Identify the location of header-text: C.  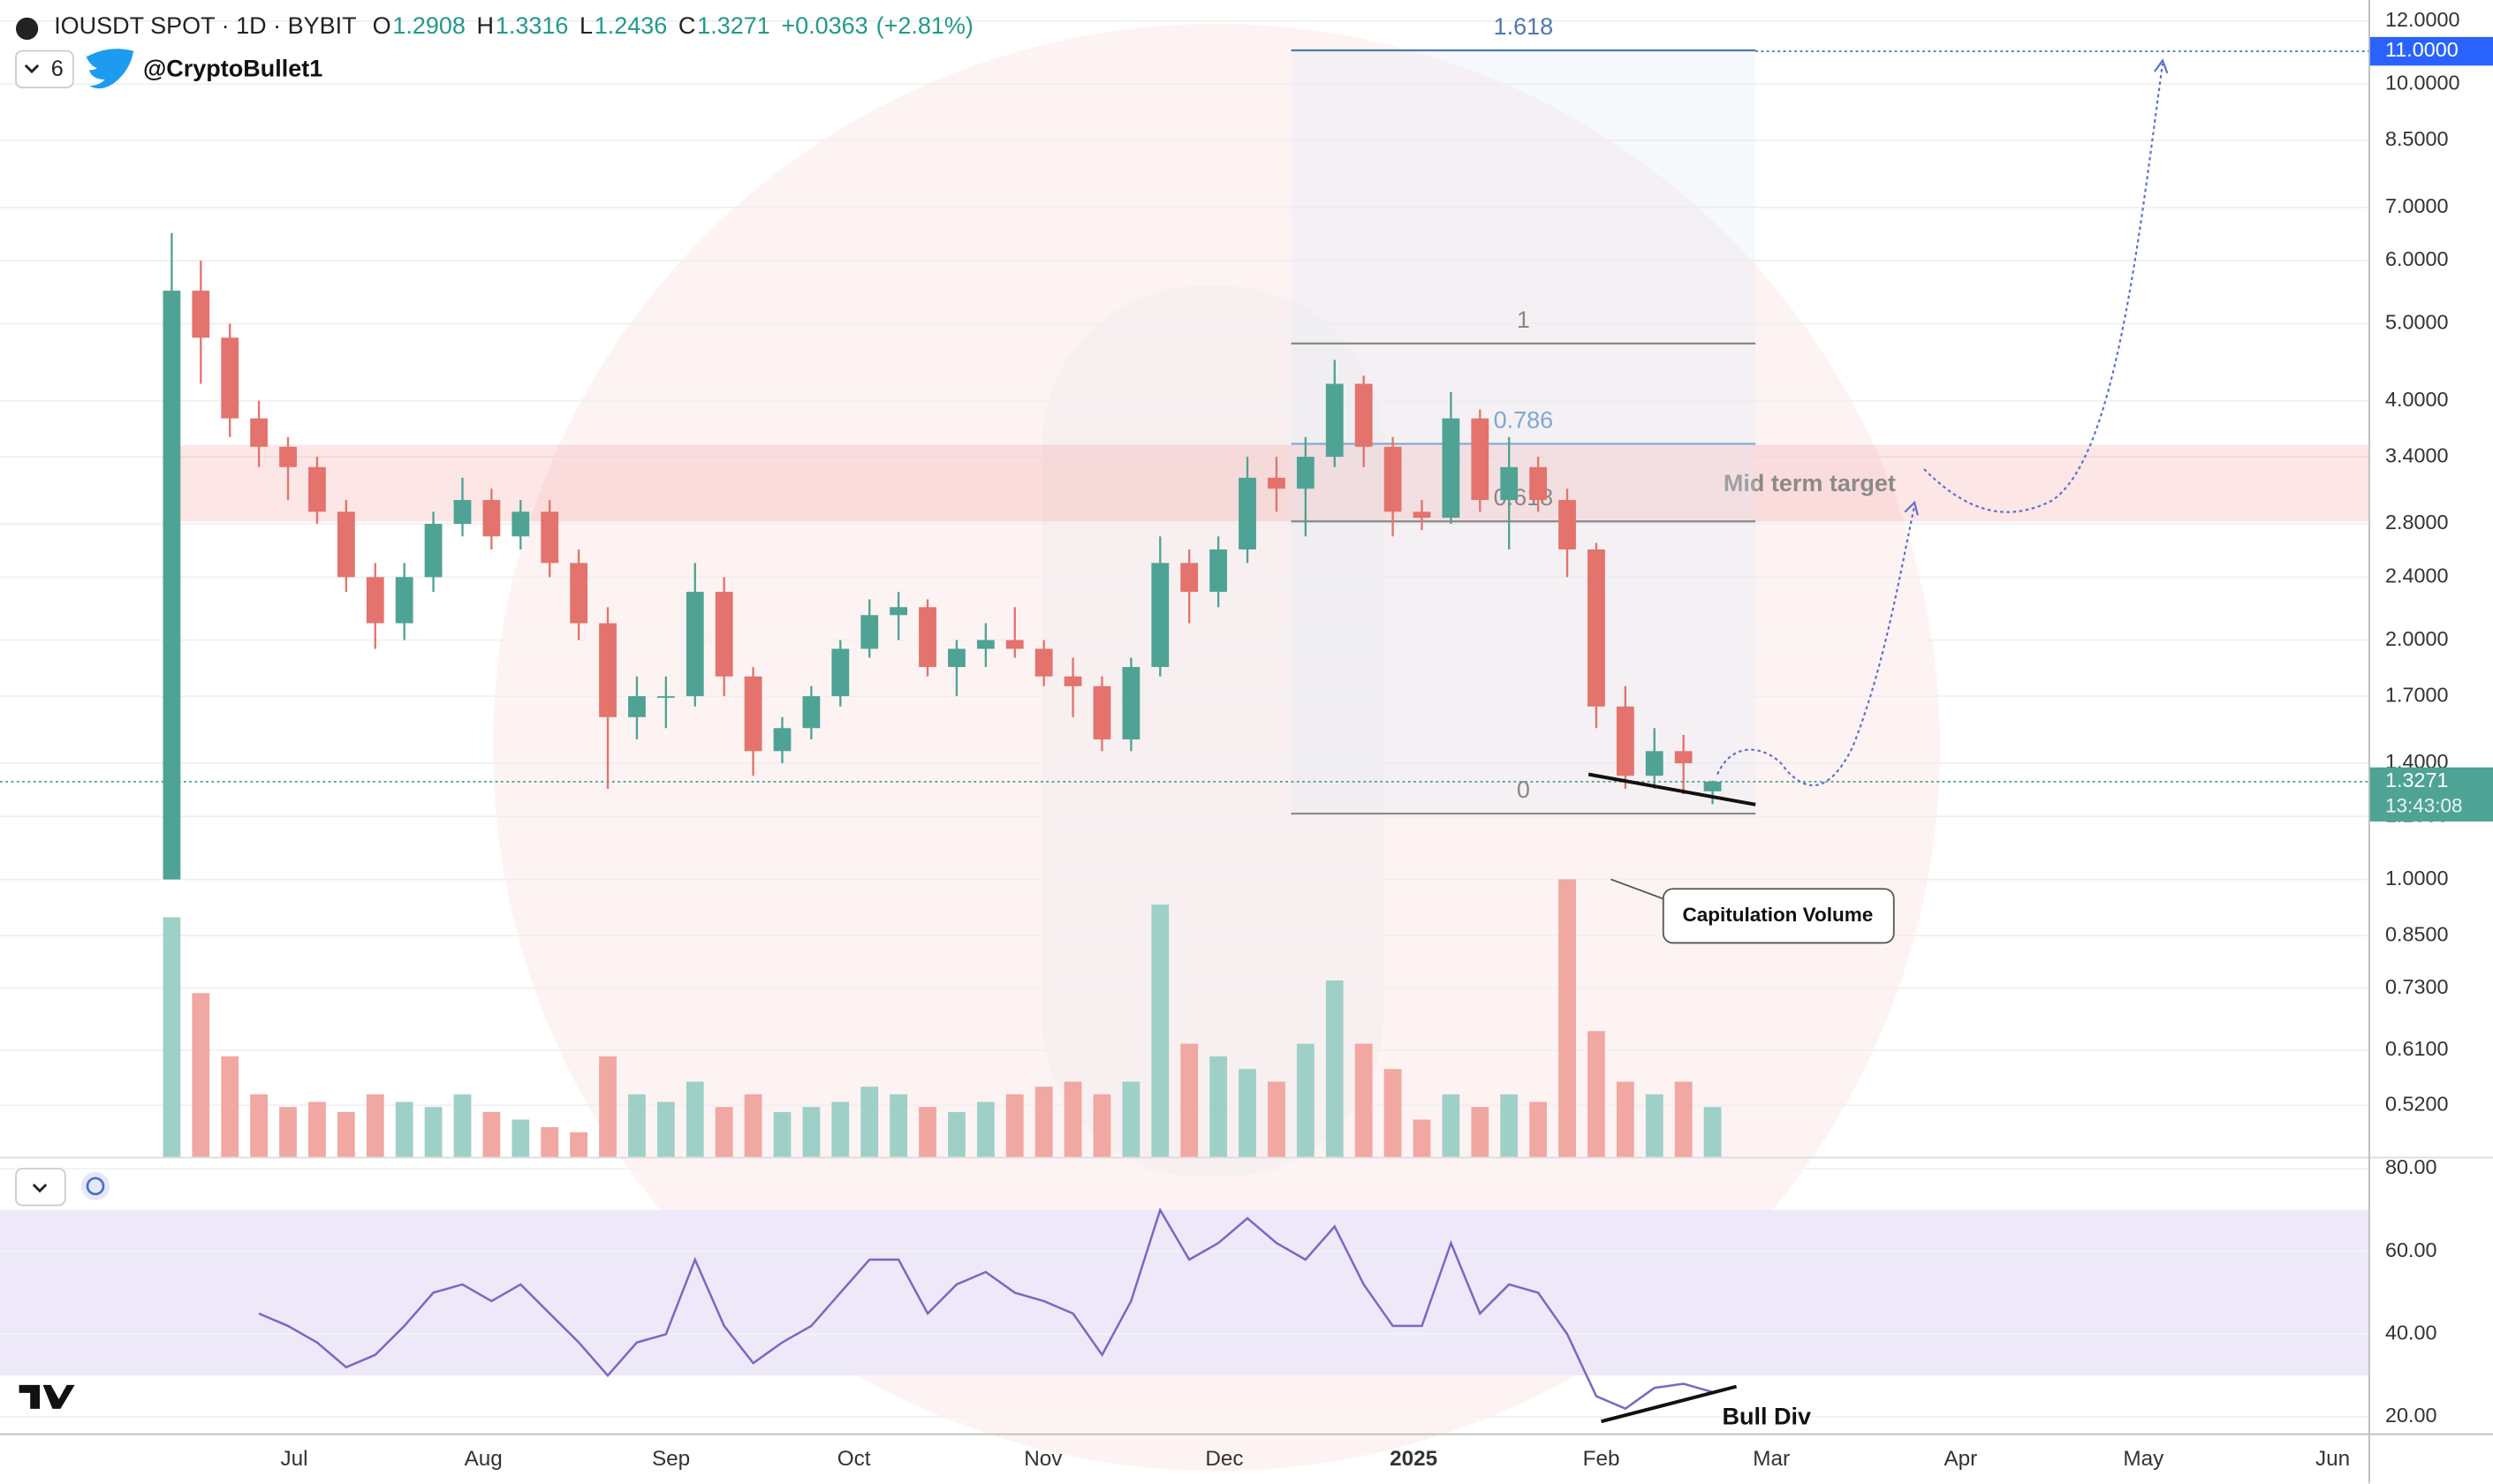
(687, 25).